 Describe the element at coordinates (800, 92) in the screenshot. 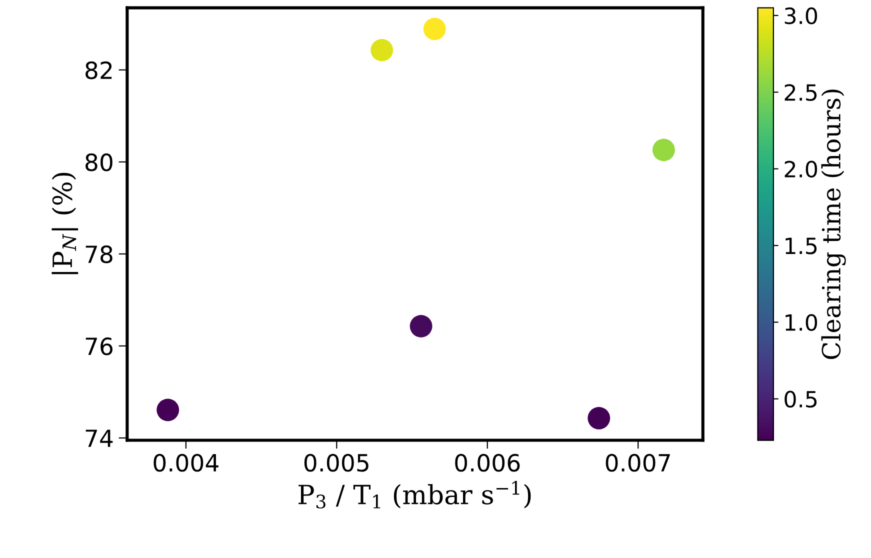

I see `color-bar-label: 2.5` at that location.